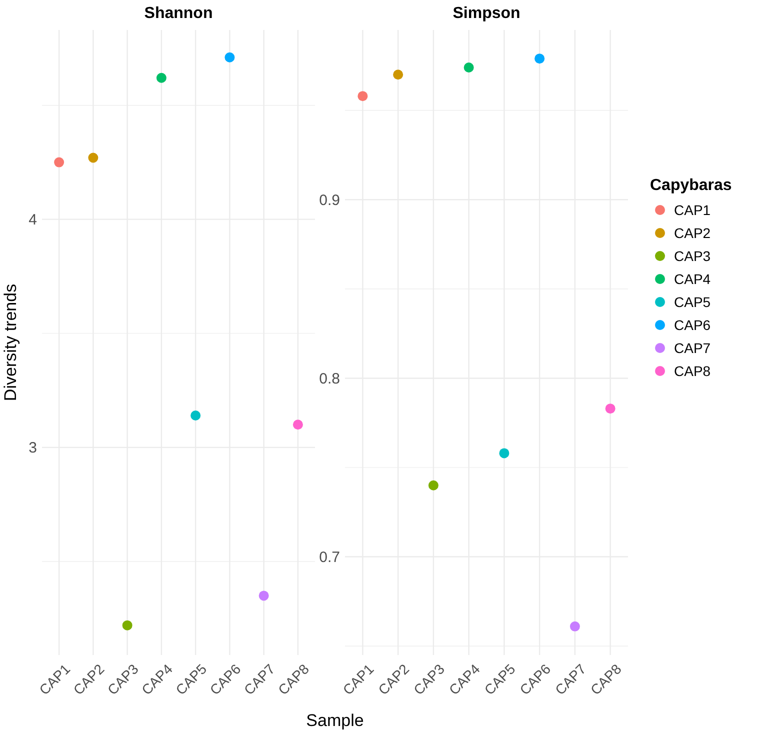  I want to click on legend-label: CAP8, so click(692, 370).